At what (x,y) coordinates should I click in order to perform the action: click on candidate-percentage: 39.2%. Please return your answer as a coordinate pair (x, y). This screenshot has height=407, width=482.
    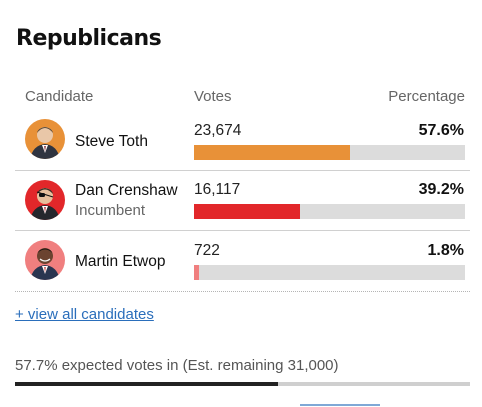
    Looking at the image, I should click on (441, 189).